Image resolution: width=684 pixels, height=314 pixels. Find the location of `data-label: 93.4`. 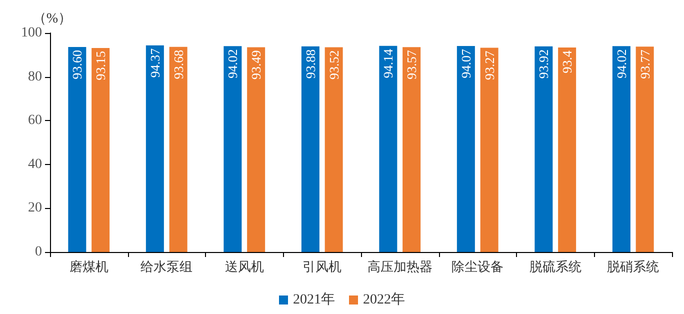

data-label: 93.4 is located at coordinates (567, 62).